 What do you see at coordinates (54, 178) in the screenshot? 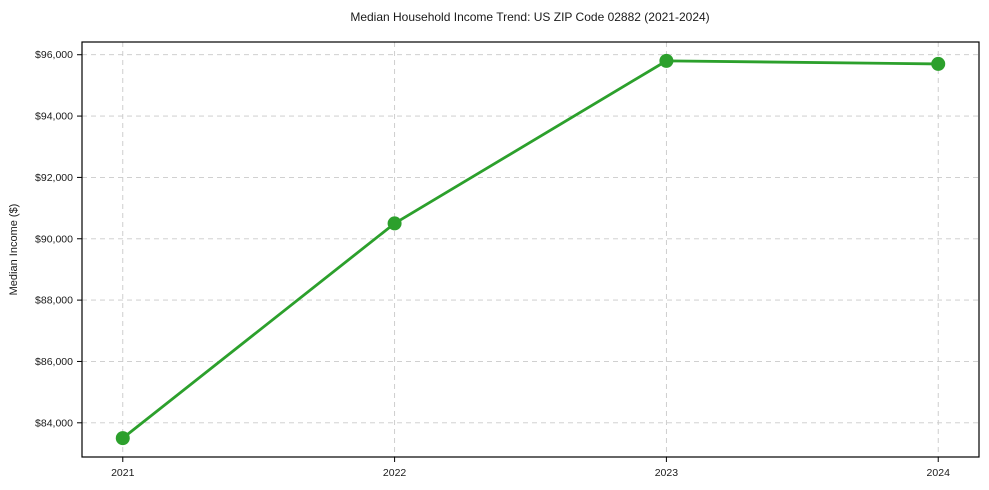
I see `y-tick-label: $92,000` at bounding box center [54, 178].